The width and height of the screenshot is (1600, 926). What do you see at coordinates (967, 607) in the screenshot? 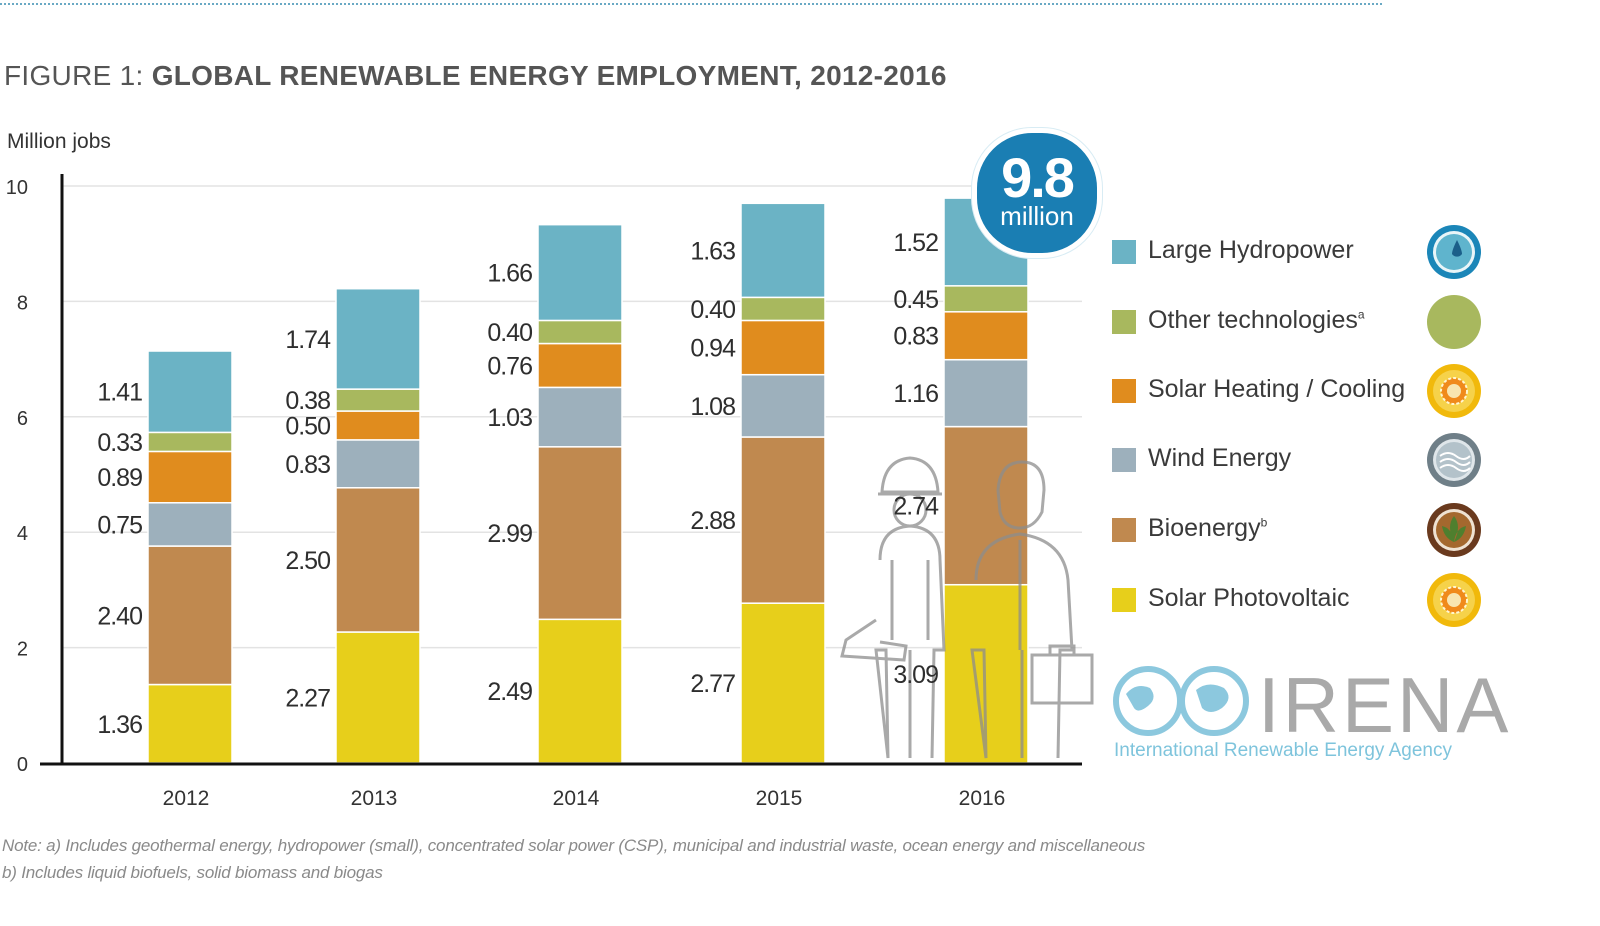
I see `workers-illustration` at bounding box center [967, 607].